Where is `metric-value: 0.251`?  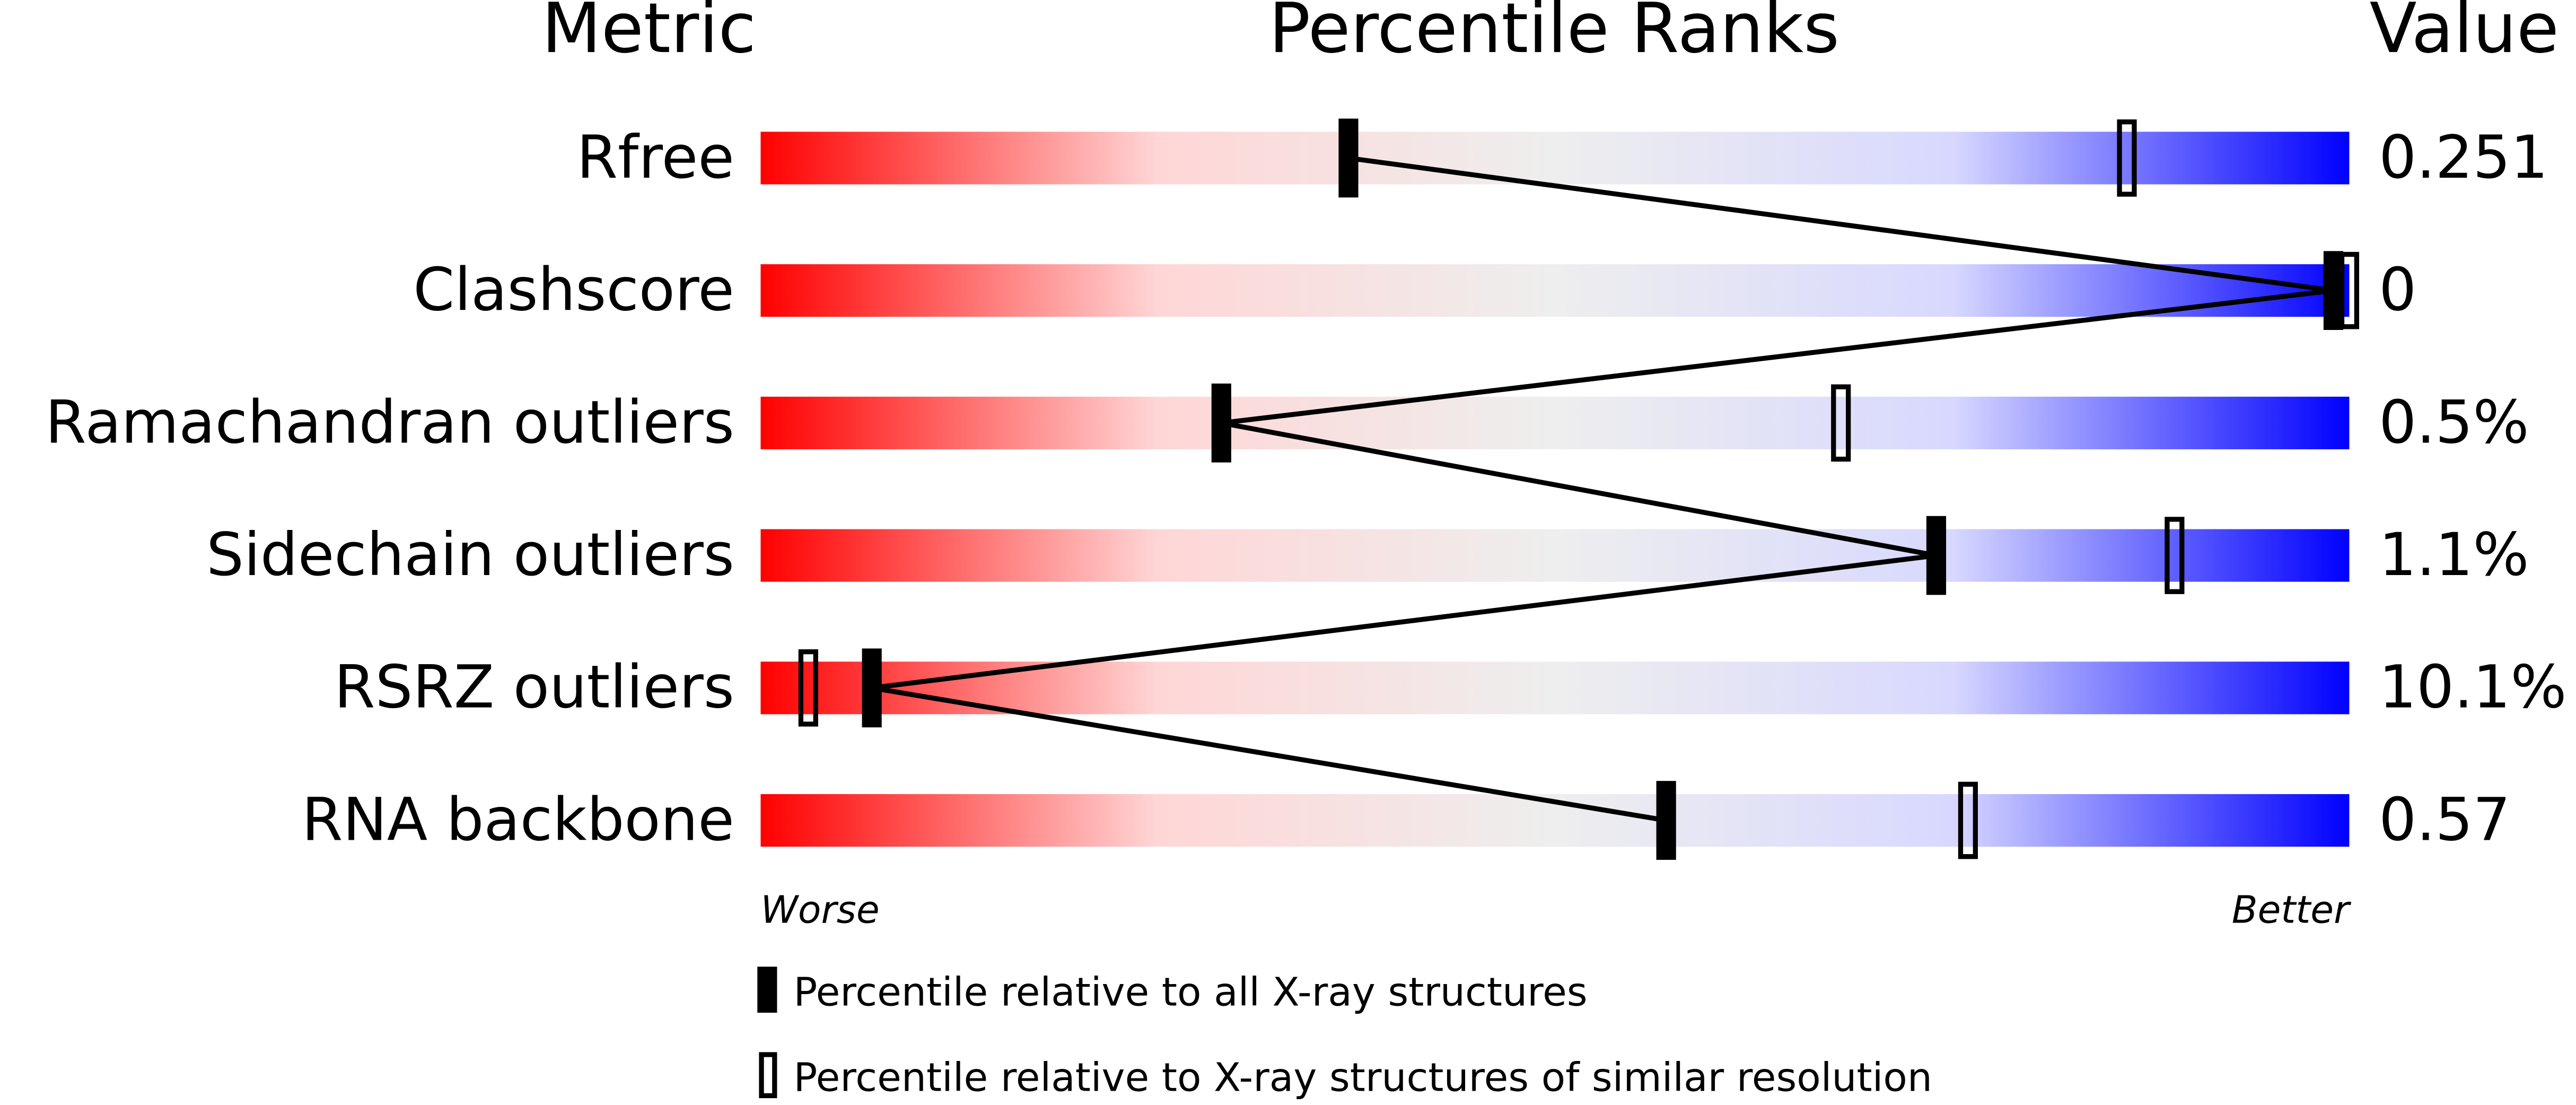 metric-value: 0.251 is located at coordinates (2463, 157).